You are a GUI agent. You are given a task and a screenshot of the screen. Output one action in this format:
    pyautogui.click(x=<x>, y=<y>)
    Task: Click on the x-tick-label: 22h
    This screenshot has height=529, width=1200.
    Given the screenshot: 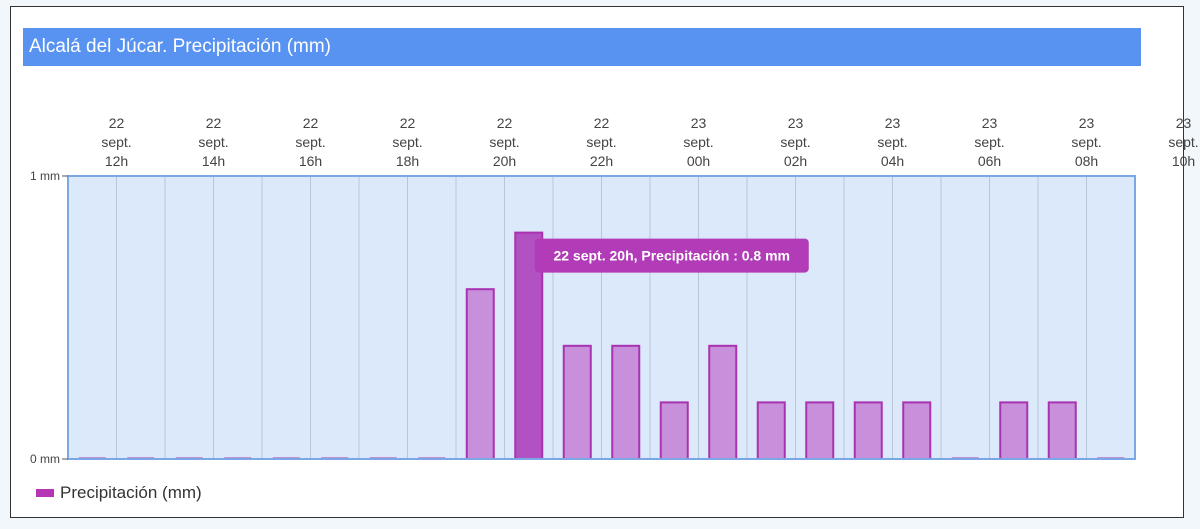 What is the action you would take?
    pyautogui.click(x=601, y=161)
    